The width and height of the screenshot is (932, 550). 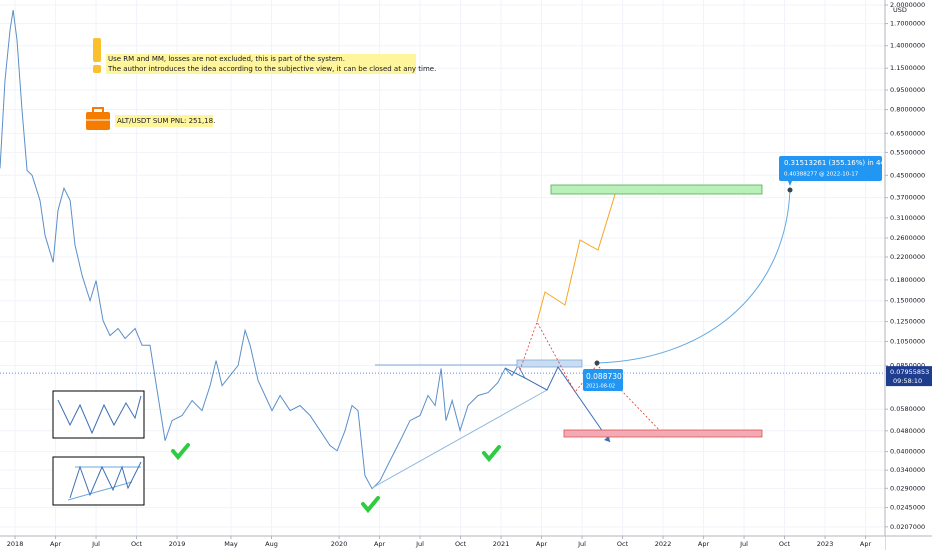 I want to click on pattern-support, so click(x=100, y=491).